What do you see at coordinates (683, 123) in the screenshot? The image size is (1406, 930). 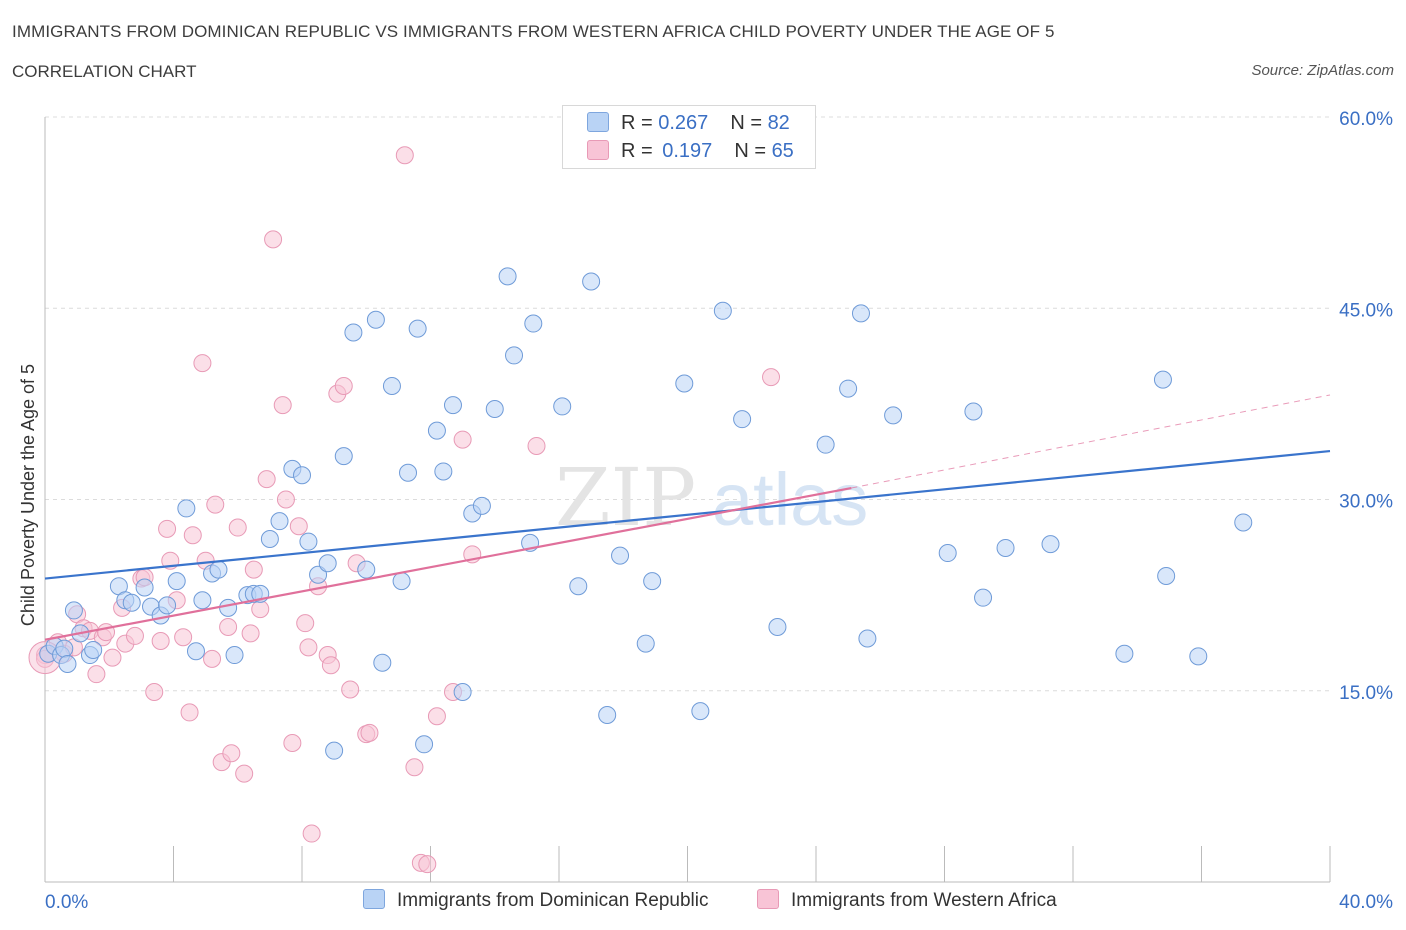 I see `legend-r-value-blue: 0.267` at bounding box center [683, 123].